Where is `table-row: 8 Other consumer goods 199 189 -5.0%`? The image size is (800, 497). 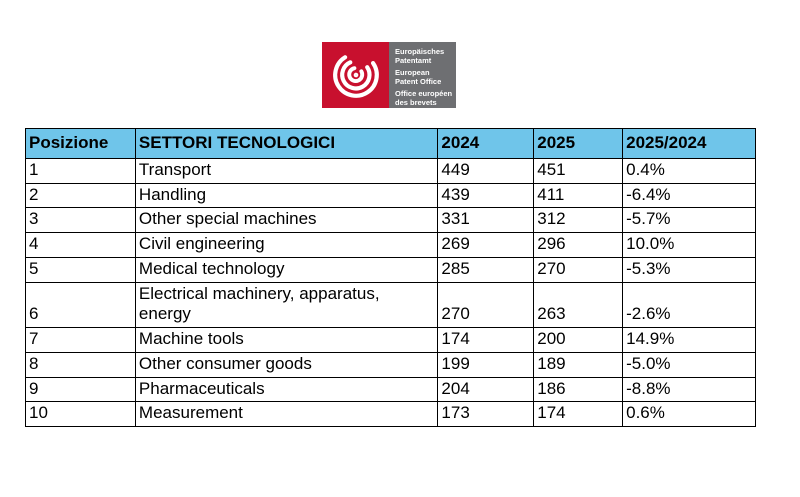 table-row: 8 Other consumer goods 199 189 -5.0% is located at coordinates (390, 364).